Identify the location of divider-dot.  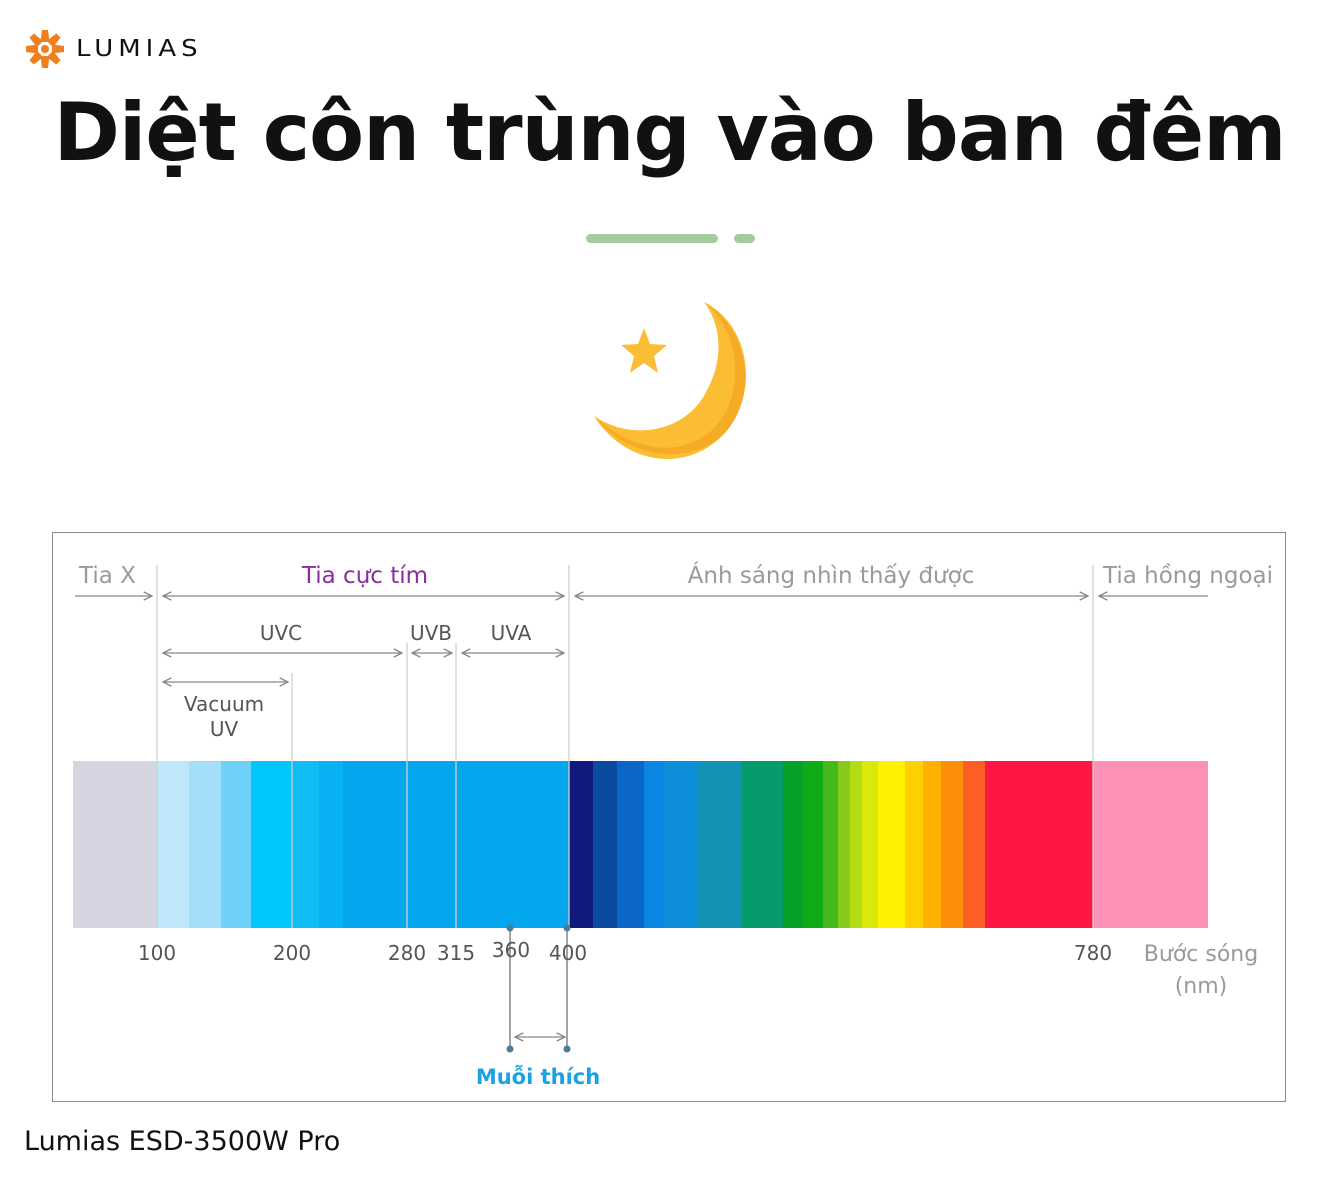
(744, 238).